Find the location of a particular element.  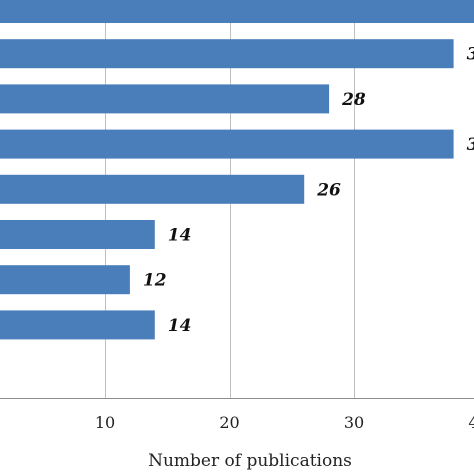

value-label-1: 38 is located at coordinates (470, 55).